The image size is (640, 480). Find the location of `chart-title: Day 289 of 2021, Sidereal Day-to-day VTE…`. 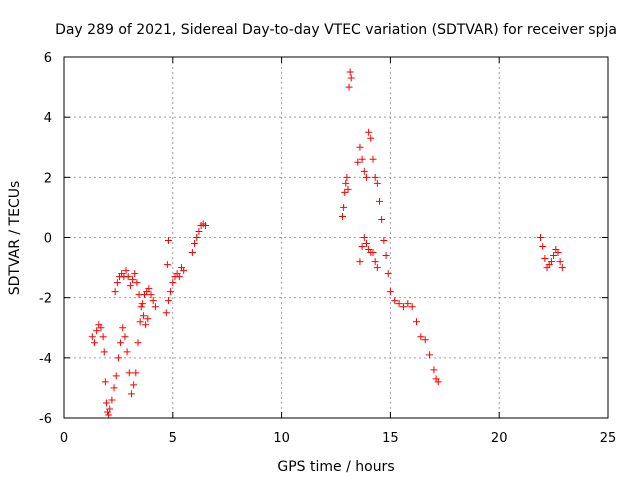

chart-title: Day 289 of 2021, Sidereal Day-to-day VTE… is located at coordinates (336, 30).